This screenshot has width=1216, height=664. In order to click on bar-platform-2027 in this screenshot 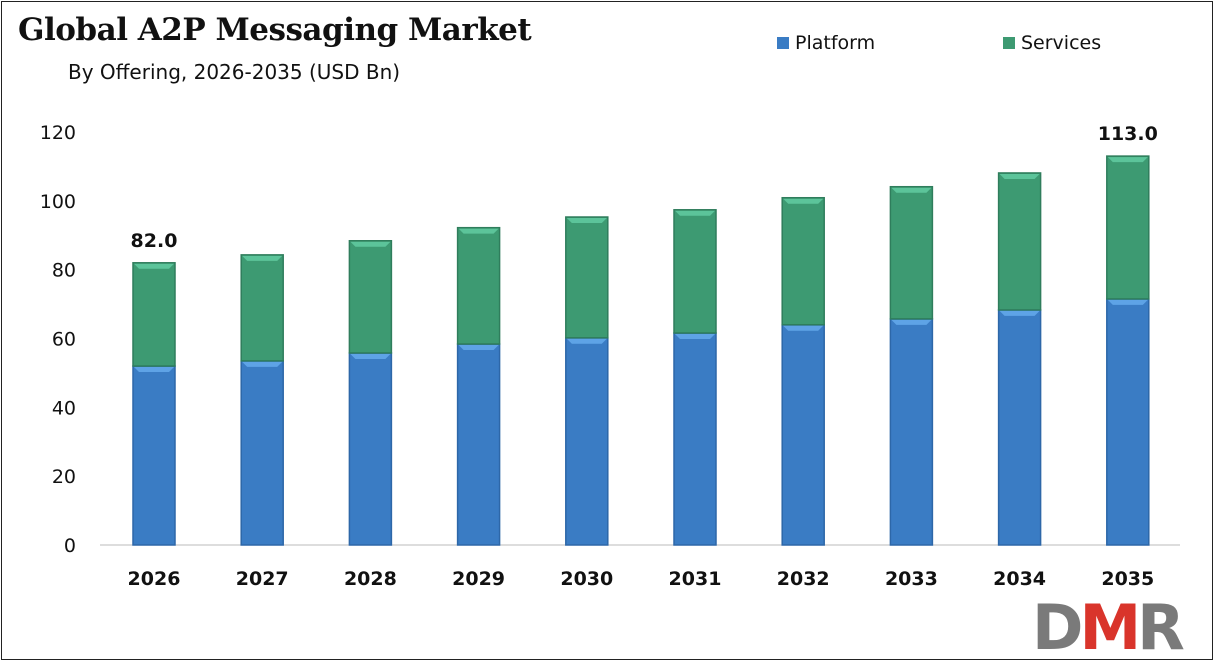, I will do `click(262, 453)`.